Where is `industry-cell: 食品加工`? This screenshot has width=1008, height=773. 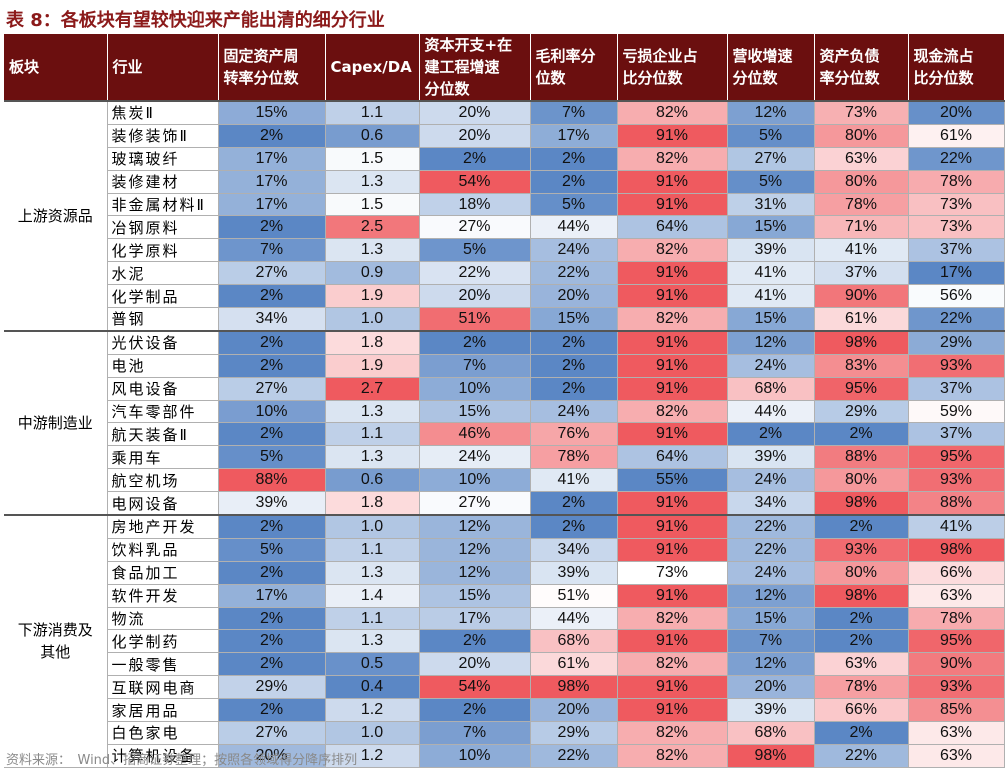
industry-cell: 食品加工 is located at coordinates (162, 572).